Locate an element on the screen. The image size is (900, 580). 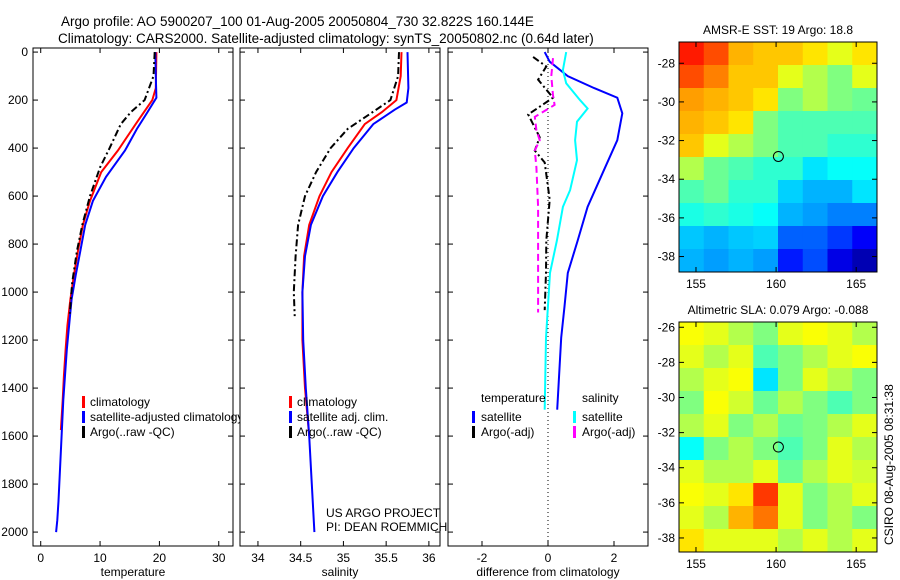
series-line-climatology is located at coordinates (108, 241).